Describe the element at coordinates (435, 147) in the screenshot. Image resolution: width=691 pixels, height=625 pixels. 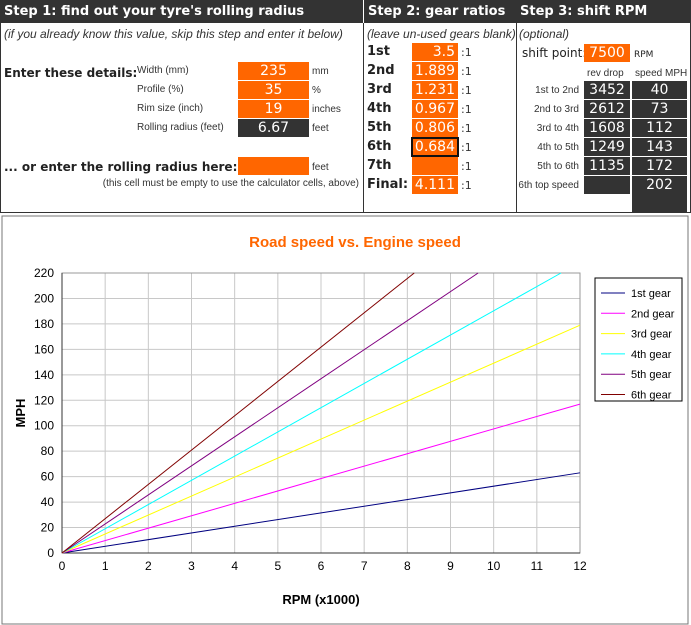
I see `gear-ratio-input: 0.684` at that location.